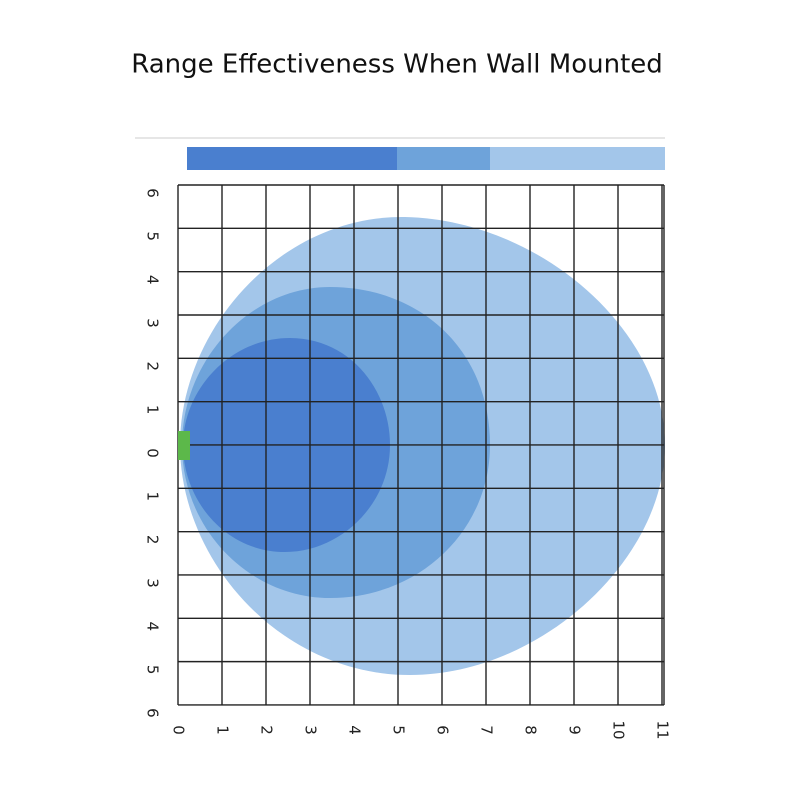 Image resolution: width=800 pixels, height=800 pixels. What do you see at coordinates (397, 65) in the screenshot?
I see `title: Range Effectiveness When Wall Mounted` at bounding box center [397, 65].